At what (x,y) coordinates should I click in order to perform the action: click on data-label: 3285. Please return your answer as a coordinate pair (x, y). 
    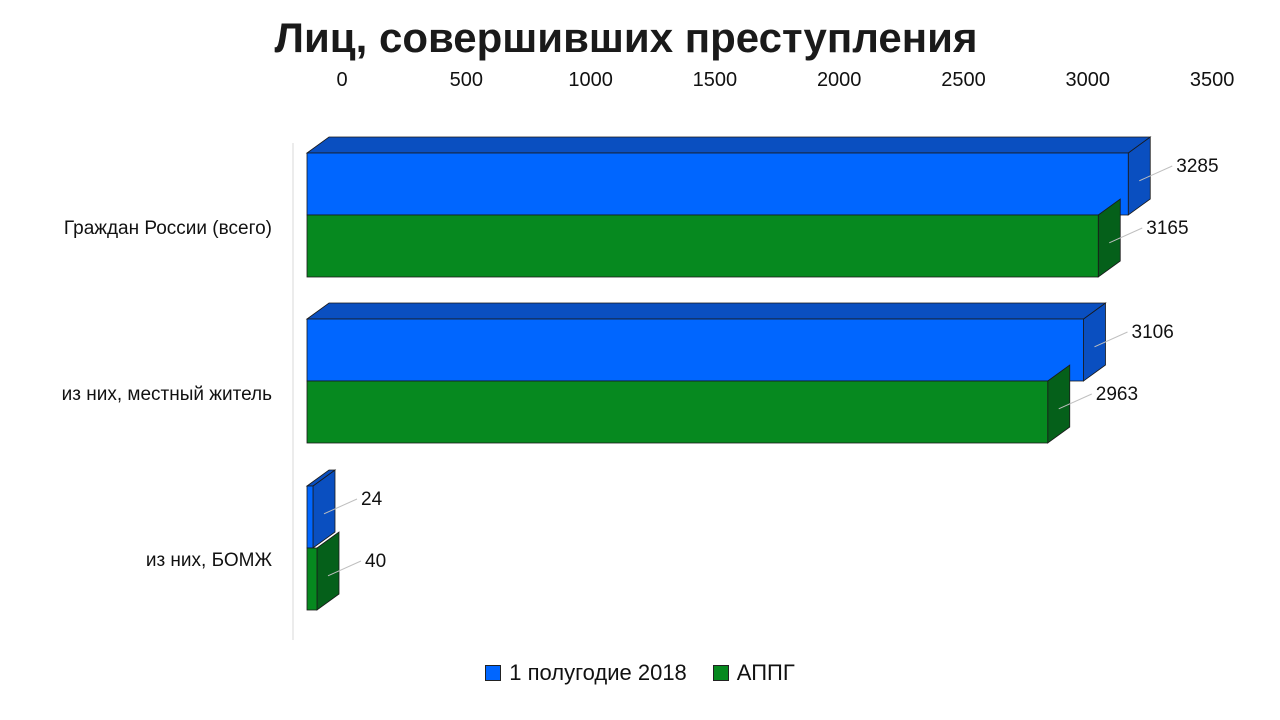
    Looking at the image, I should click on (1197, 166).